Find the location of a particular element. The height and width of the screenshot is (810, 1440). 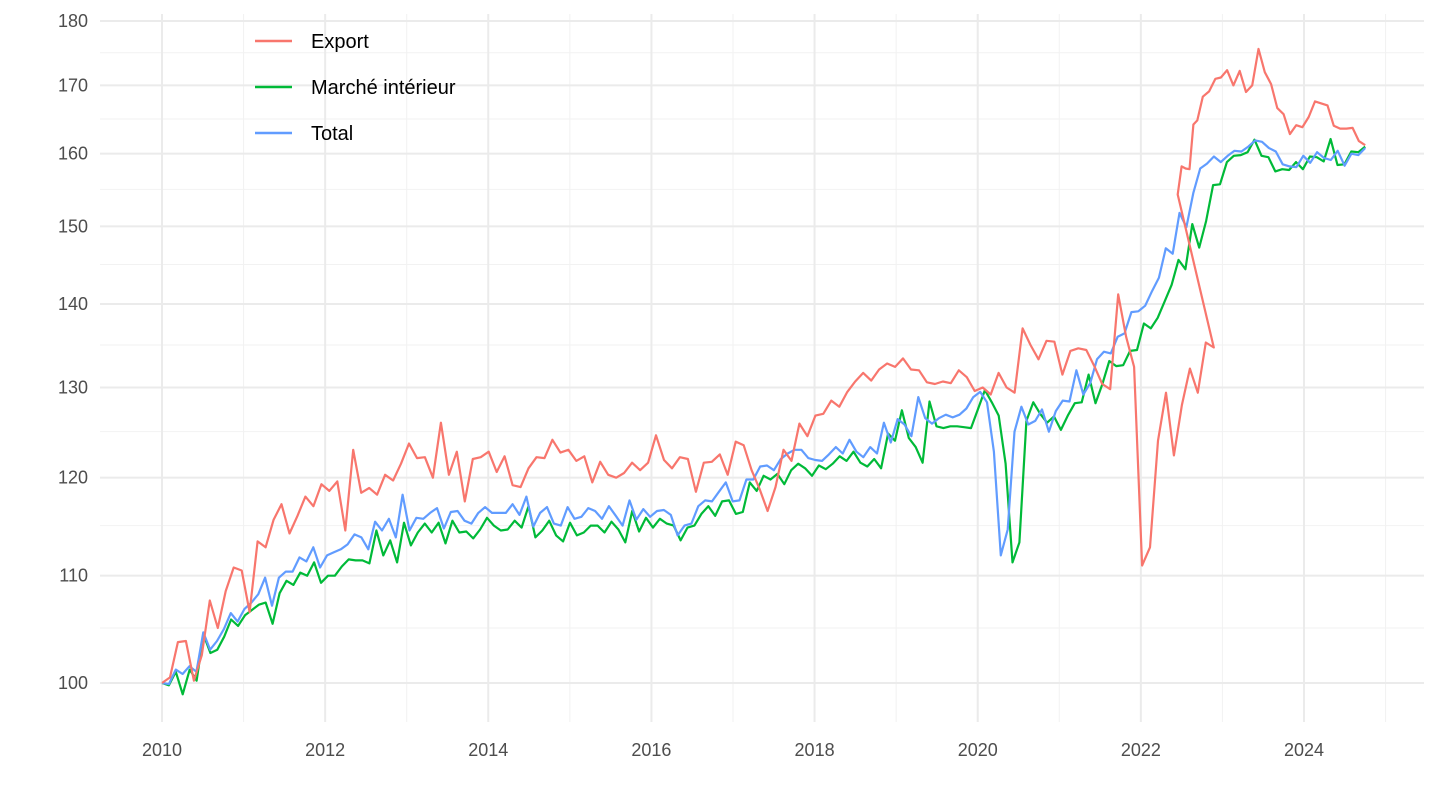

x-tick-label: 2024 is located at coordinates (1304, 750).